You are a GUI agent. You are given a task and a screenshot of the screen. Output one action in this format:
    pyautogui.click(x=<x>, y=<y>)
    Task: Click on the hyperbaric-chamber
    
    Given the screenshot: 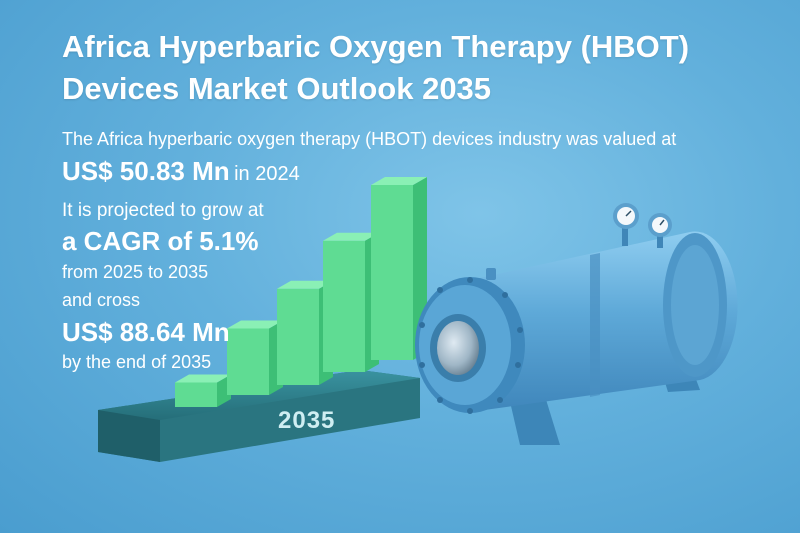 What is the action you would take?
    pyautogui.click(x=576, y=318)
    